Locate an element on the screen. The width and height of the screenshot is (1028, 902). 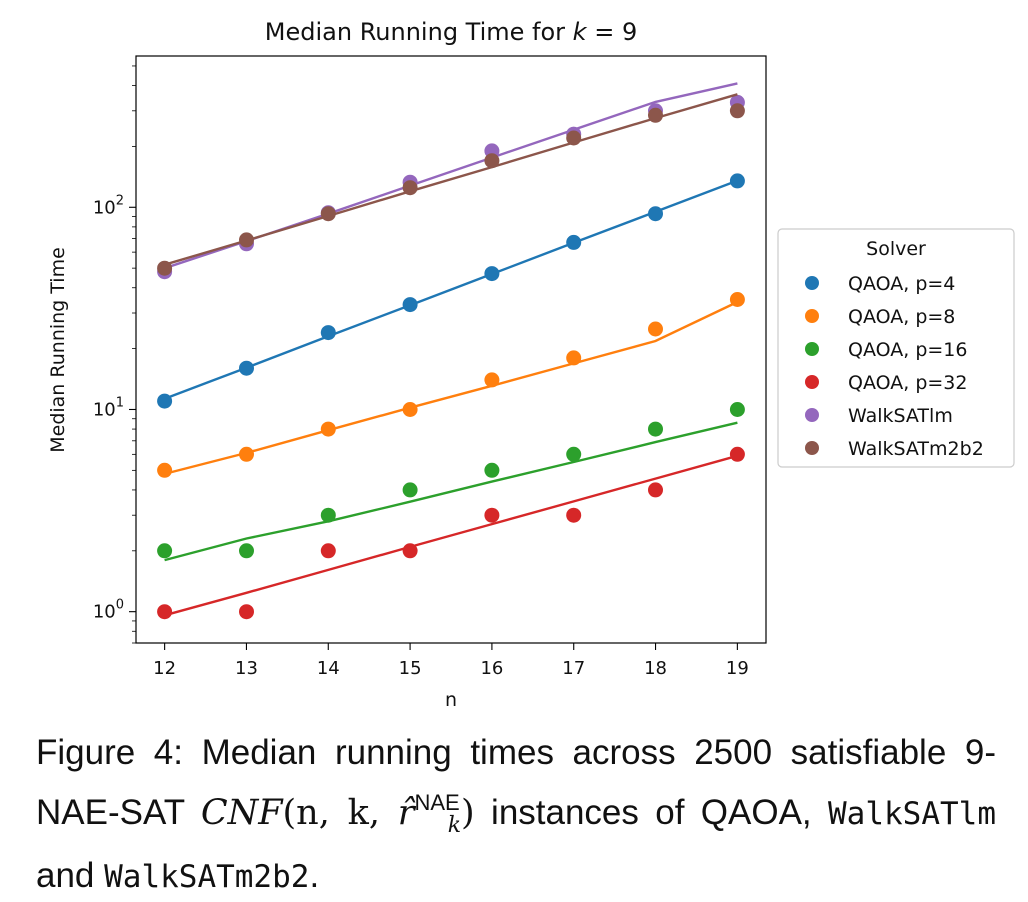
caption-text-2: instances of QAOA, is located at coordinates (651, 812).